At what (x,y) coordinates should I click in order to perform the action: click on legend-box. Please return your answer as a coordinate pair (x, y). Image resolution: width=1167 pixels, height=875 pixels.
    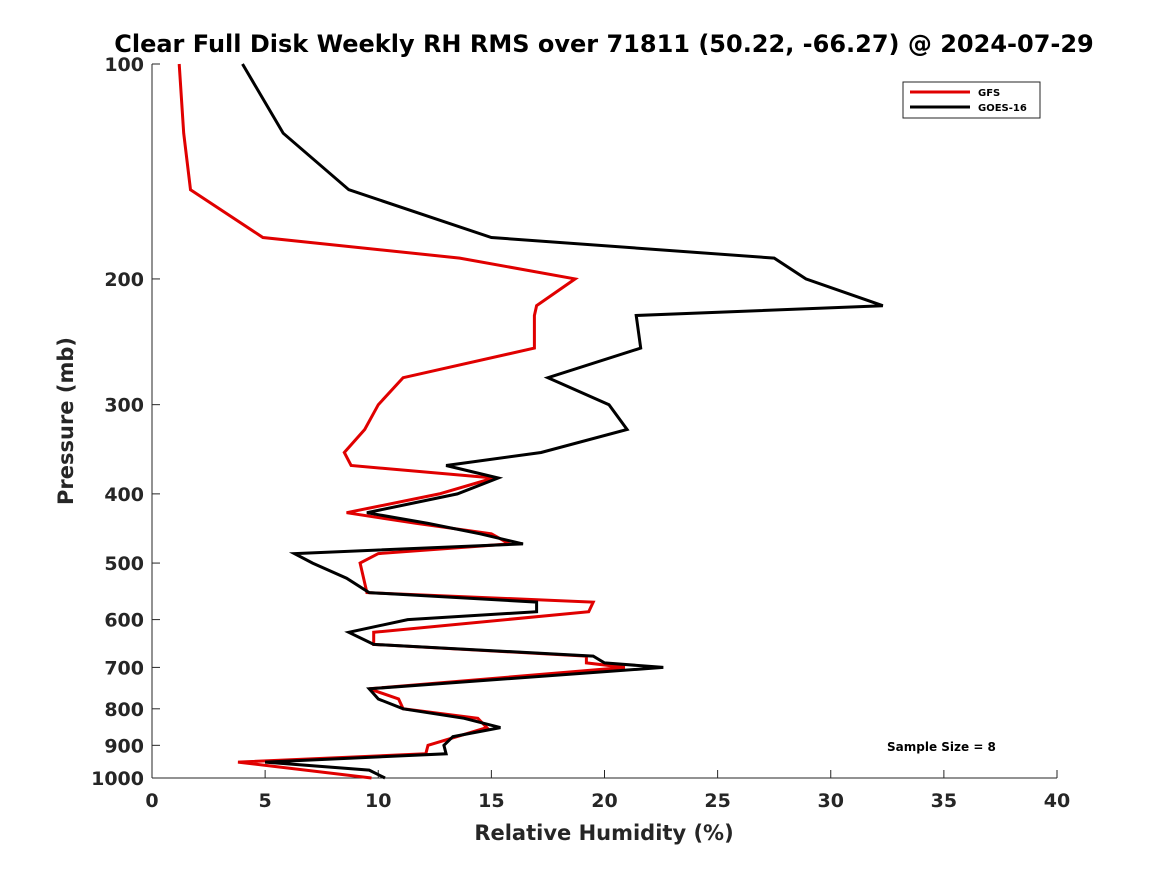
    Looking at the image, I should click on (971, 100).